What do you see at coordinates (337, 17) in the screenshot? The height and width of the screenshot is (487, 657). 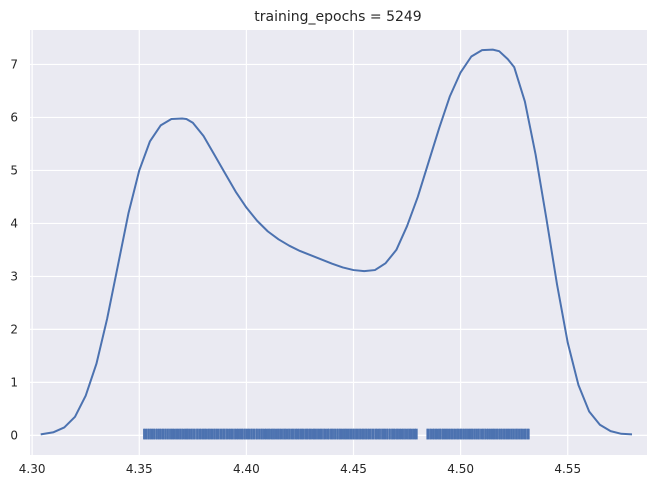 I see `chart-title: training_epochs = 5249` at bounding box center [337, 17].